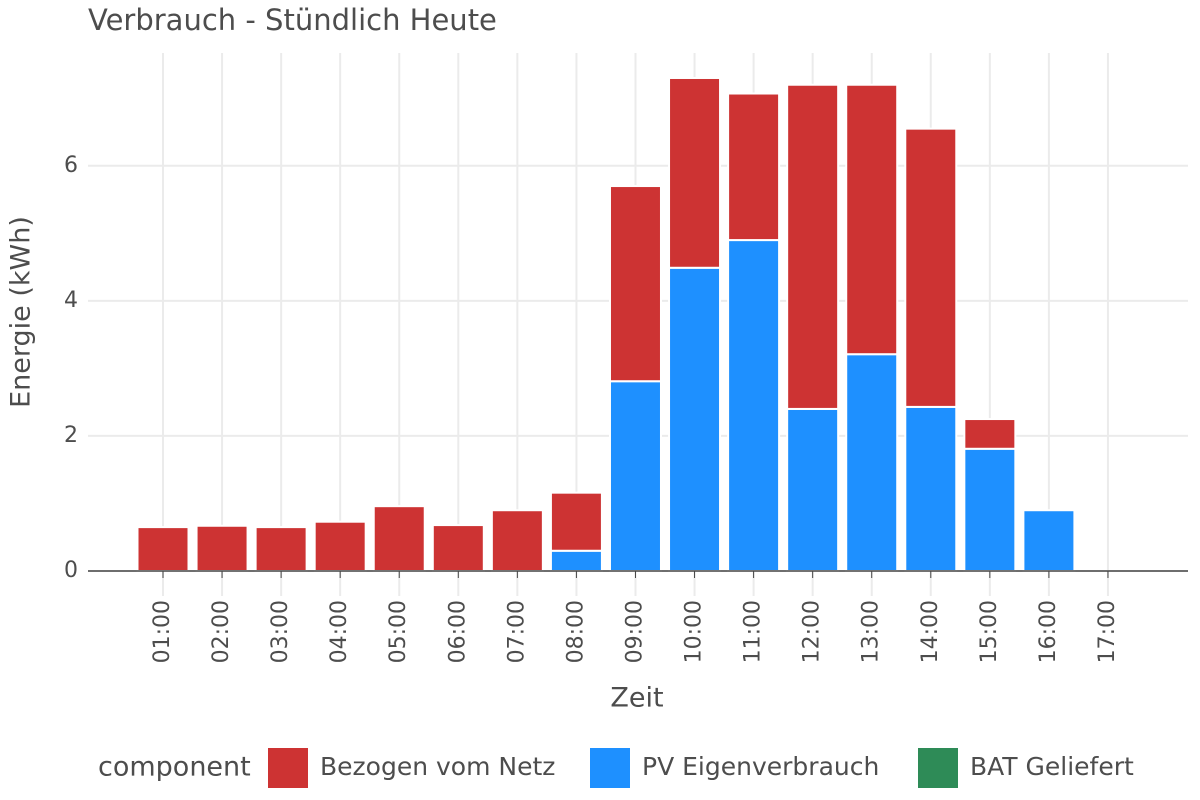  Describe the element at coordinates (516, 631) in the screenshot. I see `x-tick-label: 07:00` at that location.